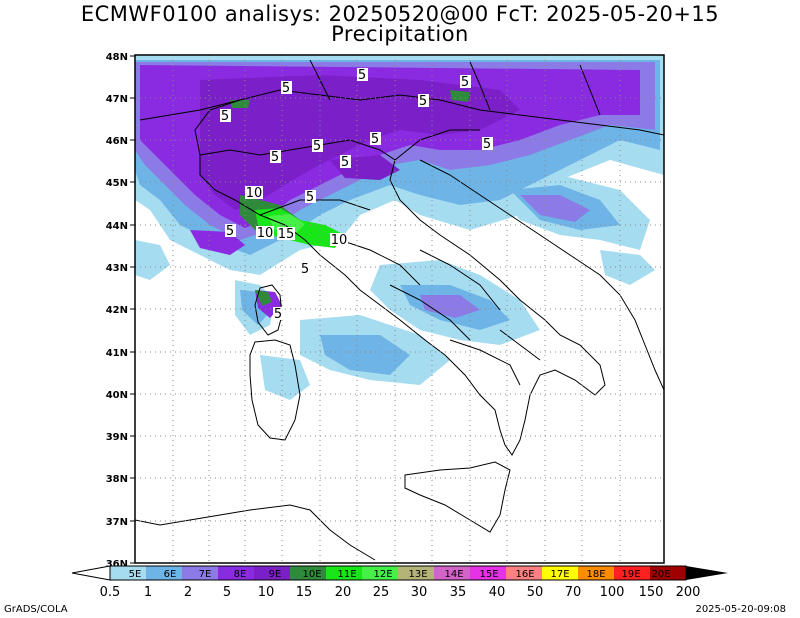 The width and height of the screenshot is (800, 618). Describe the element at coordinates (170, 574) in the screenshot. I see `lon-label-6e: 6E` at that location.